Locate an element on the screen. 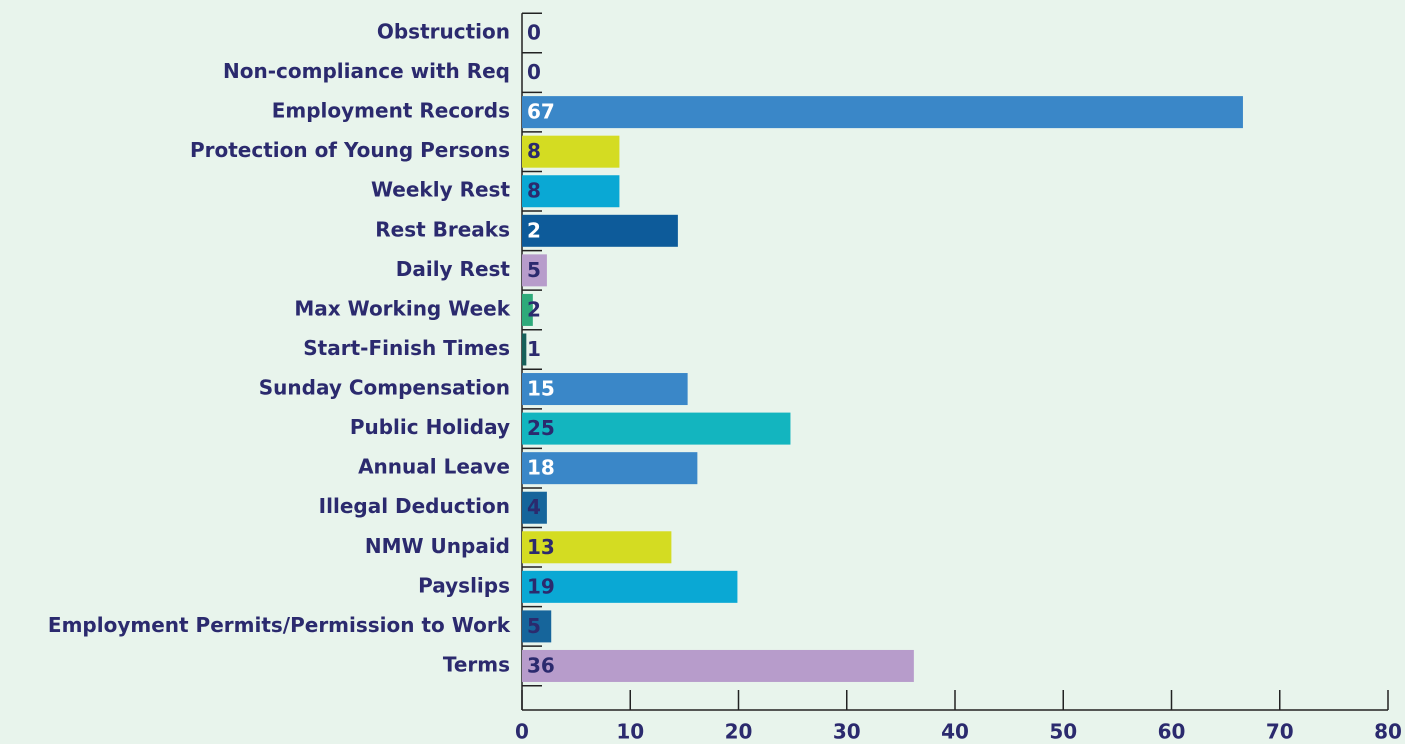  category-label: Employment Records is located at coordinates (391, 111).